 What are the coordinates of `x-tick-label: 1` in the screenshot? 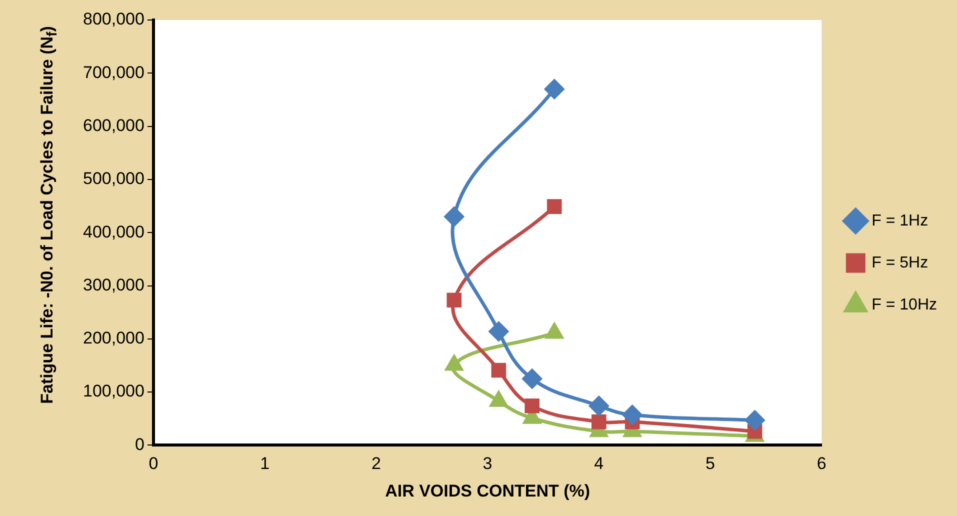 It's located at (265, 464).